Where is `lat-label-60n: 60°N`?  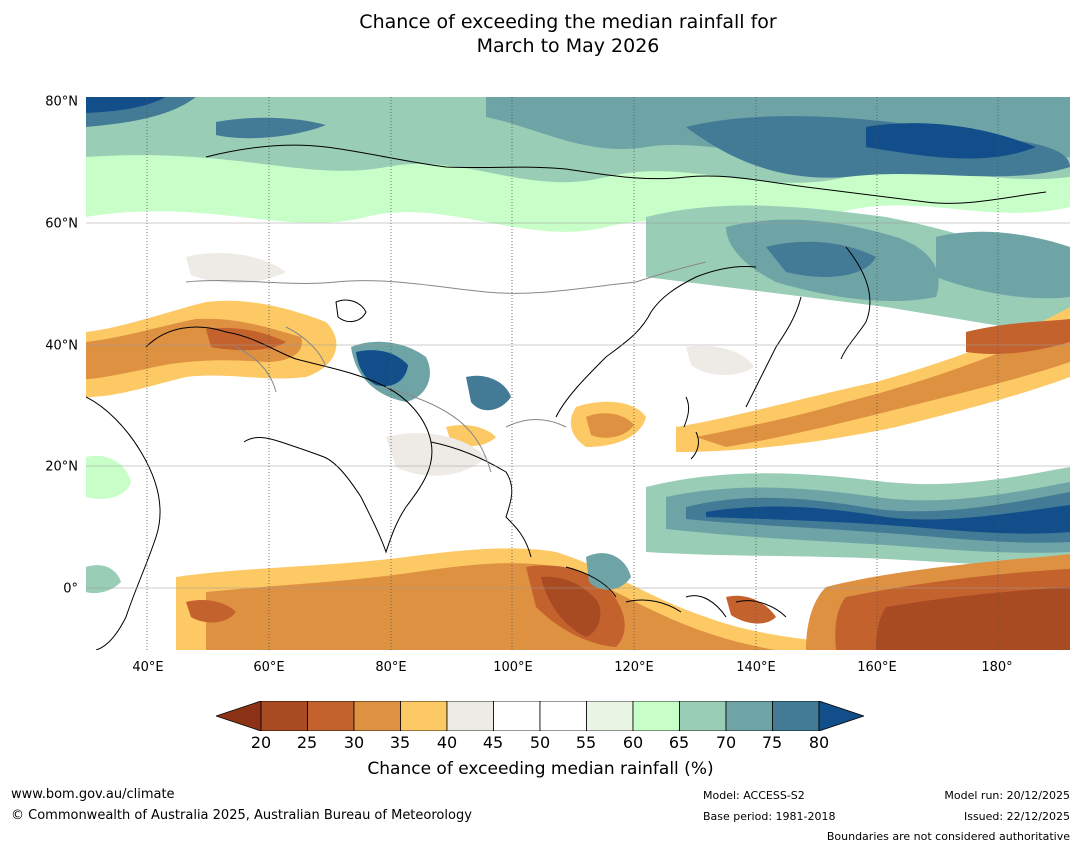
lat-label-60n: 60°N is located at coordinates (61, 224).